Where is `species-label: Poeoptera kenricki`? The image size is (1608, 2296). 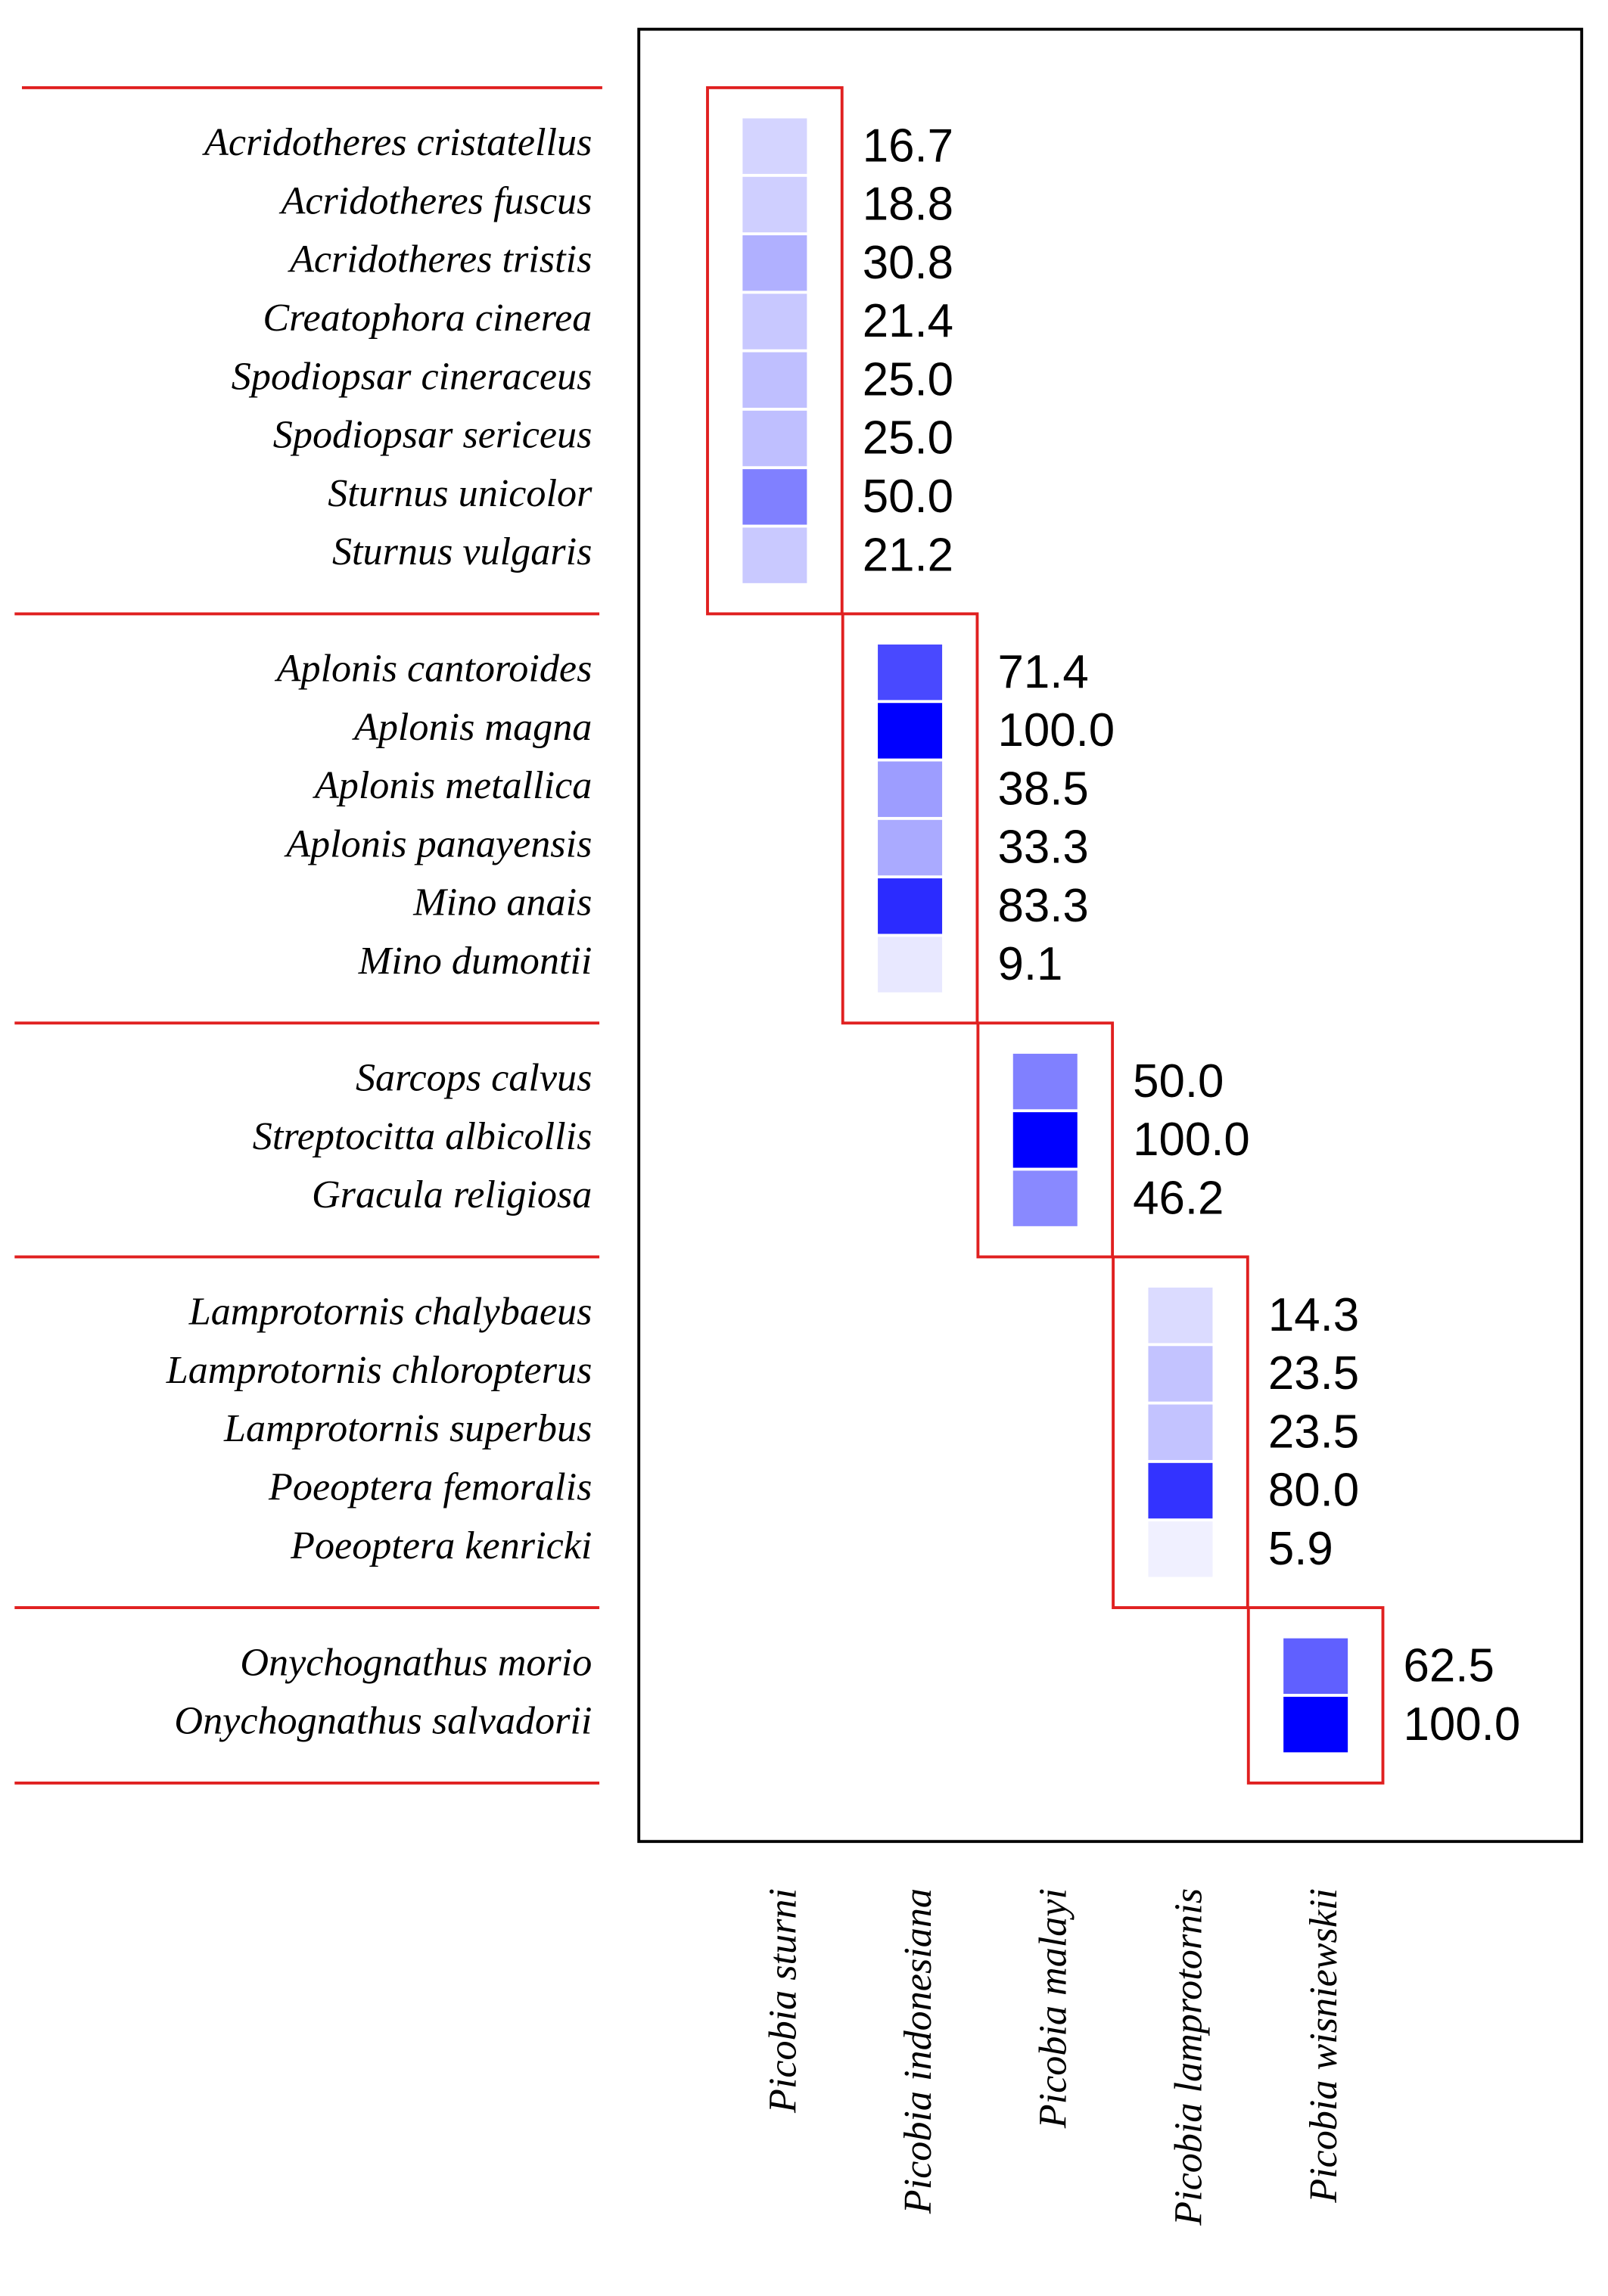 species-label: Poeoptera kenricki is located at coordinates (441, 1545).